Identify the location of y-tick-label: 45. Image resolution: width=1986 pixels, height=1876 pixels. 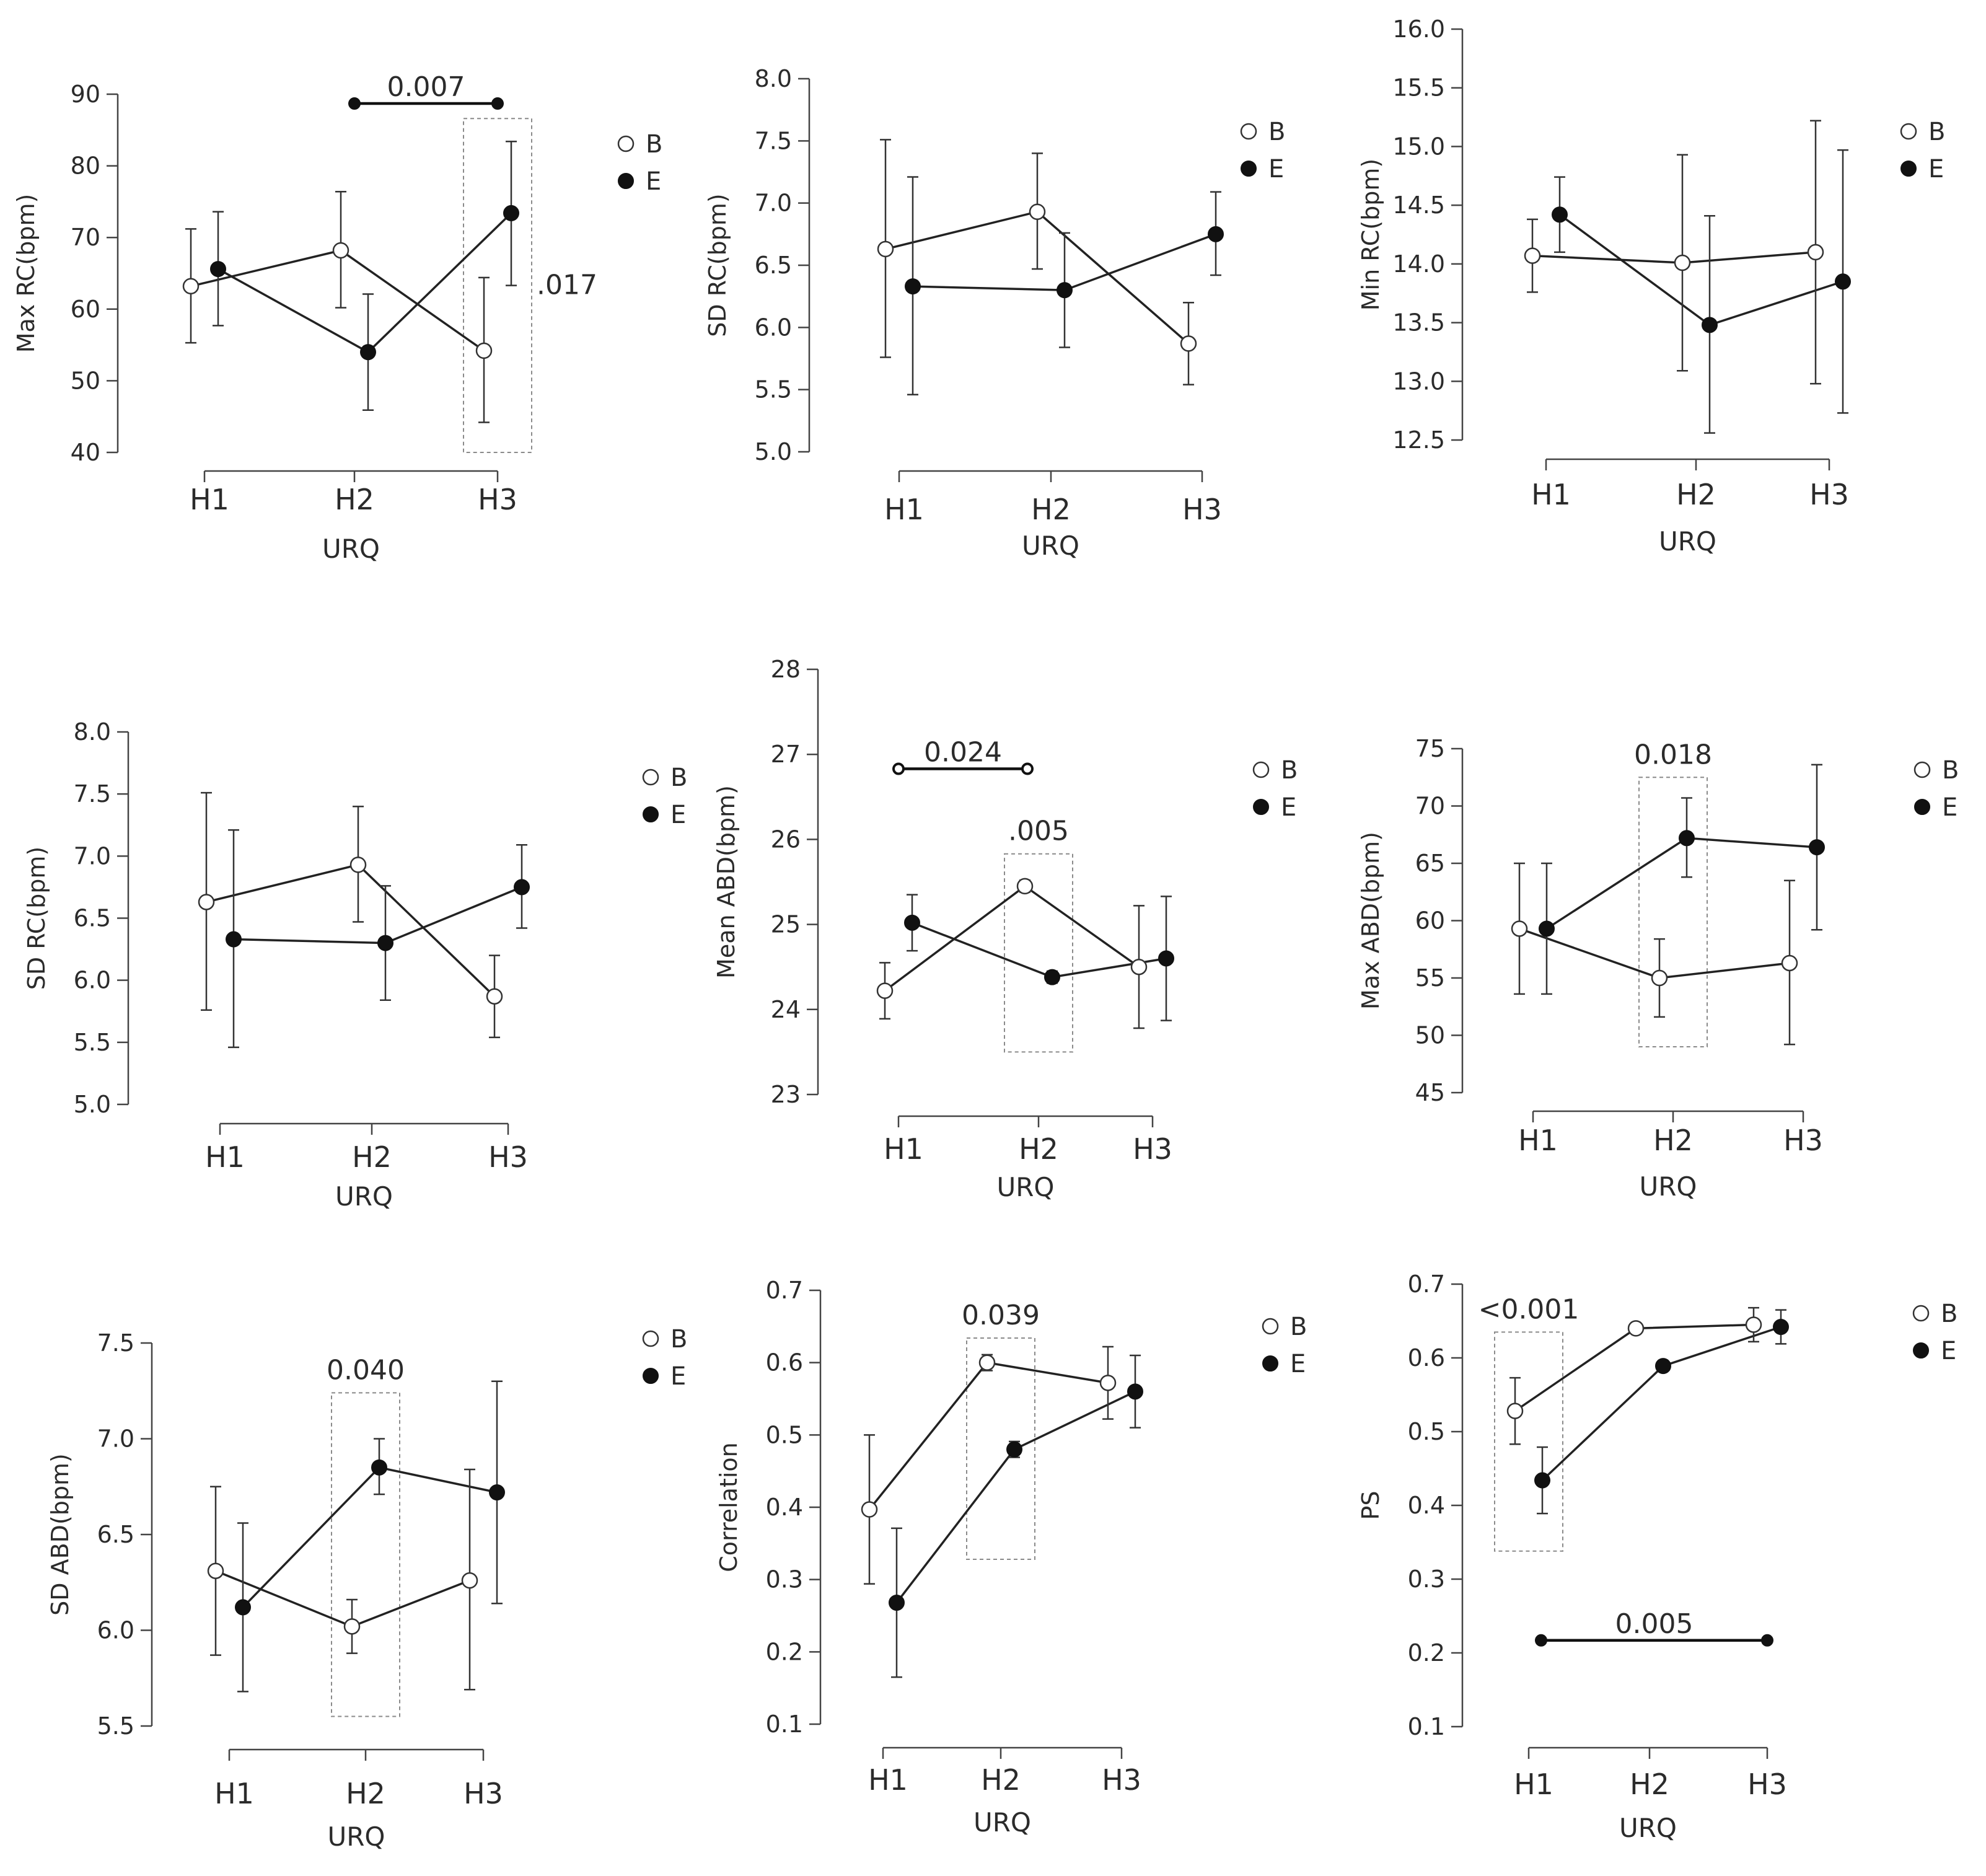
(1430, 1092).